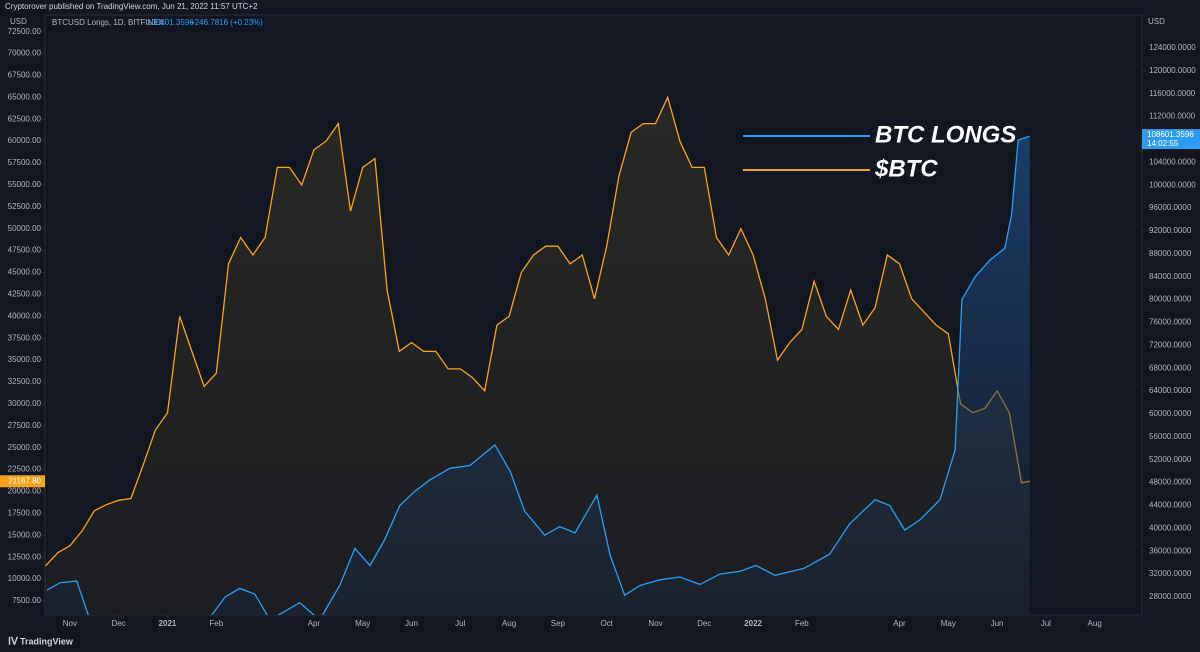 Image resolution: width=1200 pixels, height=652 pixels. Describe the element at coordinates (25, 118) in the screenshot. I see `y-tick-label: 62500.00` at that location.